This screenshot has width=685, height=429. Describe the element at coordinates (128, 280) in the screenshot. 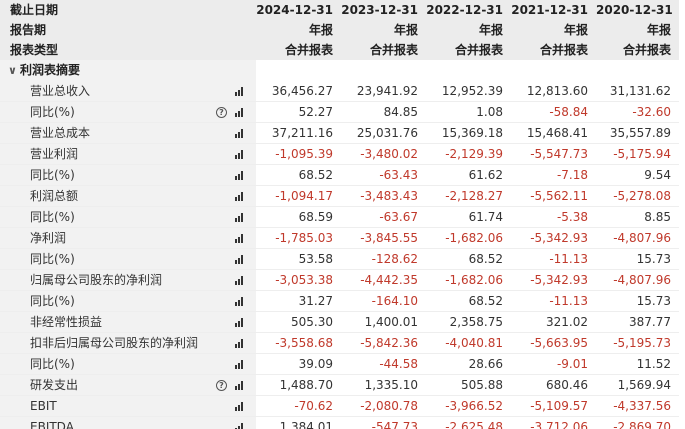

I see `row-label-cell: 归属母公司股东的净利润` at that location.